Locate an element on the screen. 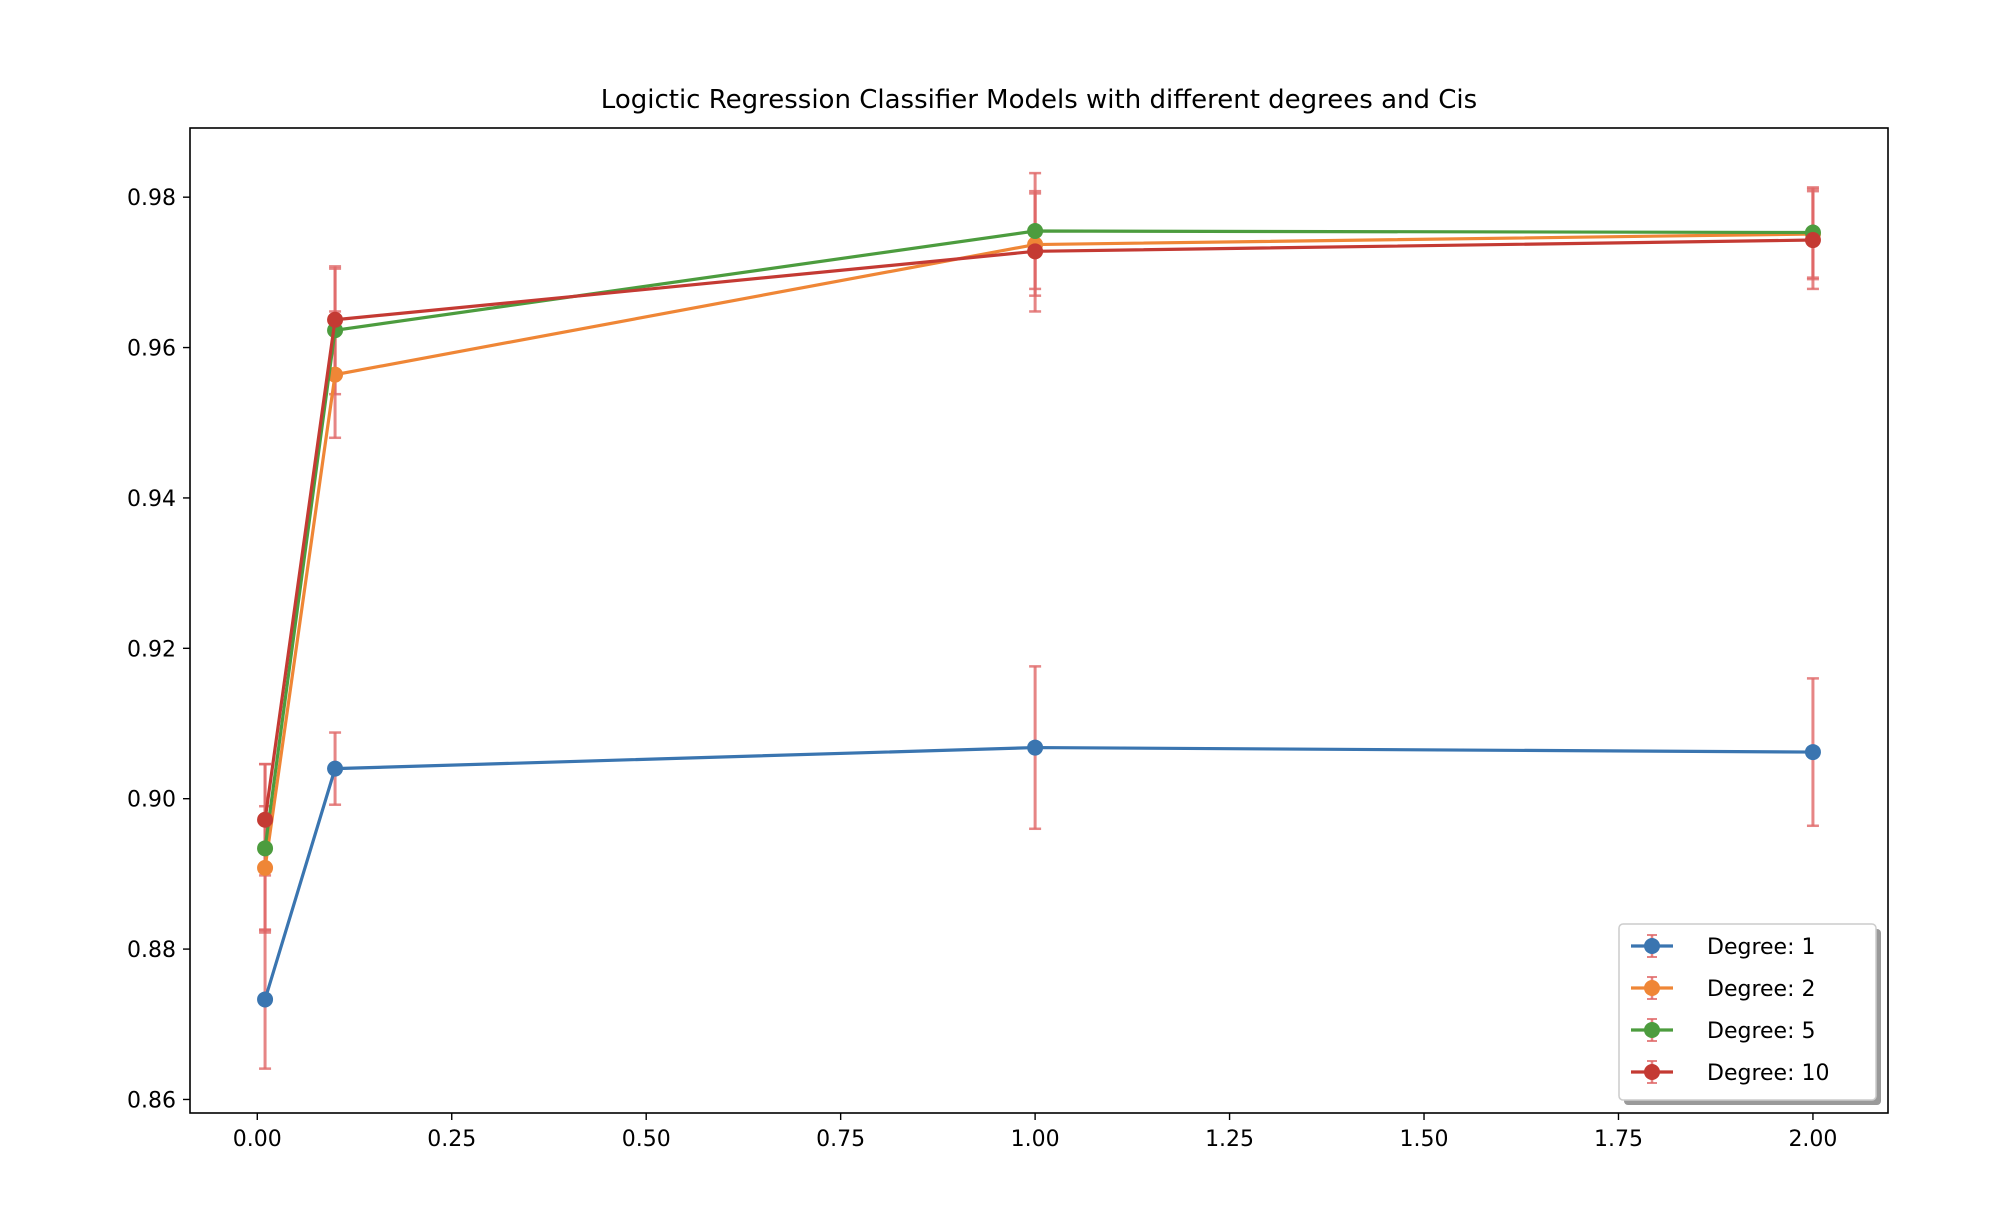  legend-label: Degree: 2 is located at coordinates (1761, 989).